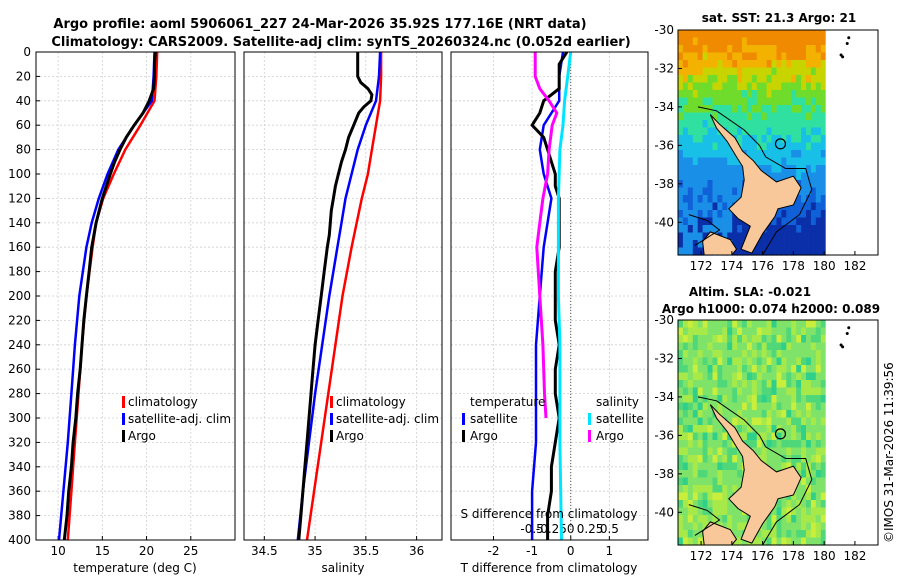  What do you see at coordinates (484, 436) in the screenshot?
I see `legend-label-t-argo: Argo` at bounding box center [484, 436].